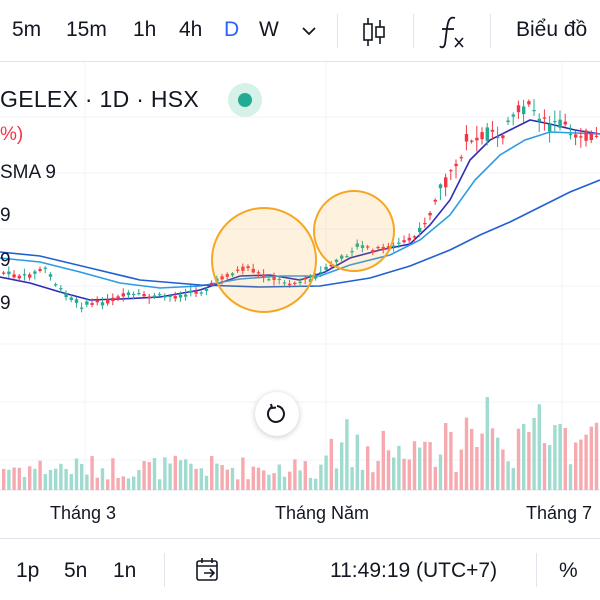 This screenshot has height=600, width=600. What do you see at coordinates (414, 570) in the screenshot?
I see `clock-timezone: 11:49:19 (UTC+7)` at bounding box center [414, 570].